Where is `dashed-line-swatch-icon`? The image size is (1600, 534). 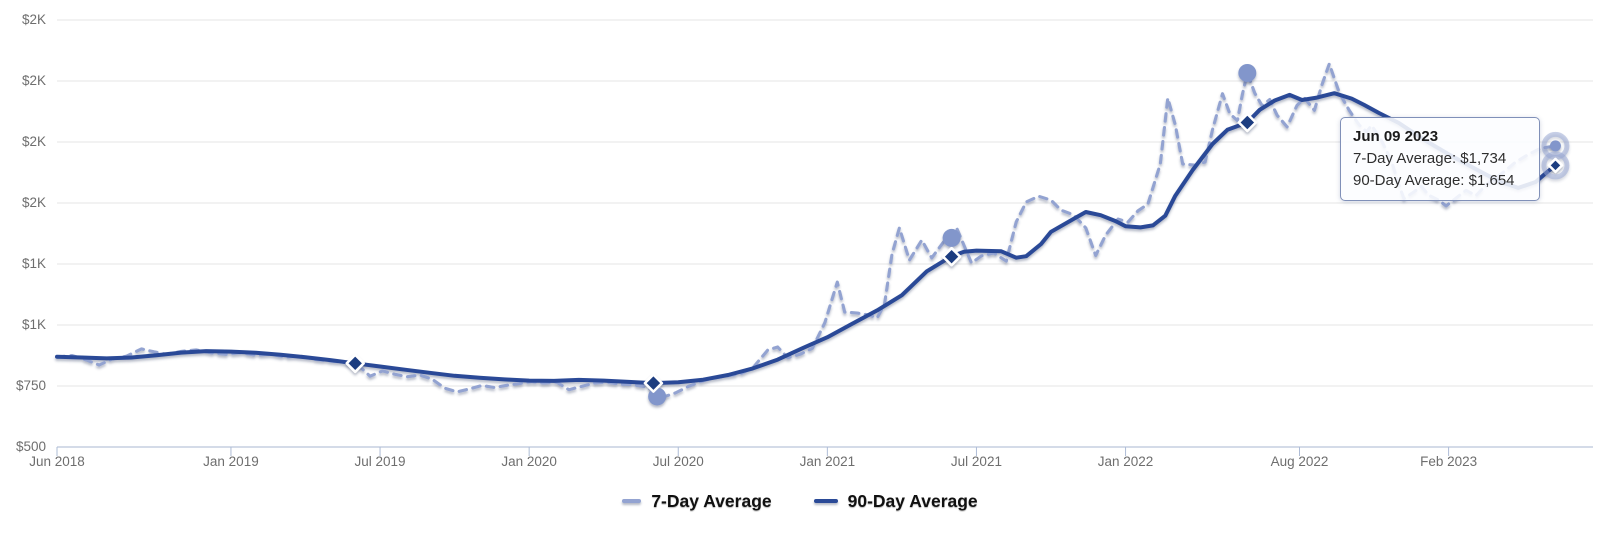
dashed-line-swatch-icon is located at coordinates (632, 501).